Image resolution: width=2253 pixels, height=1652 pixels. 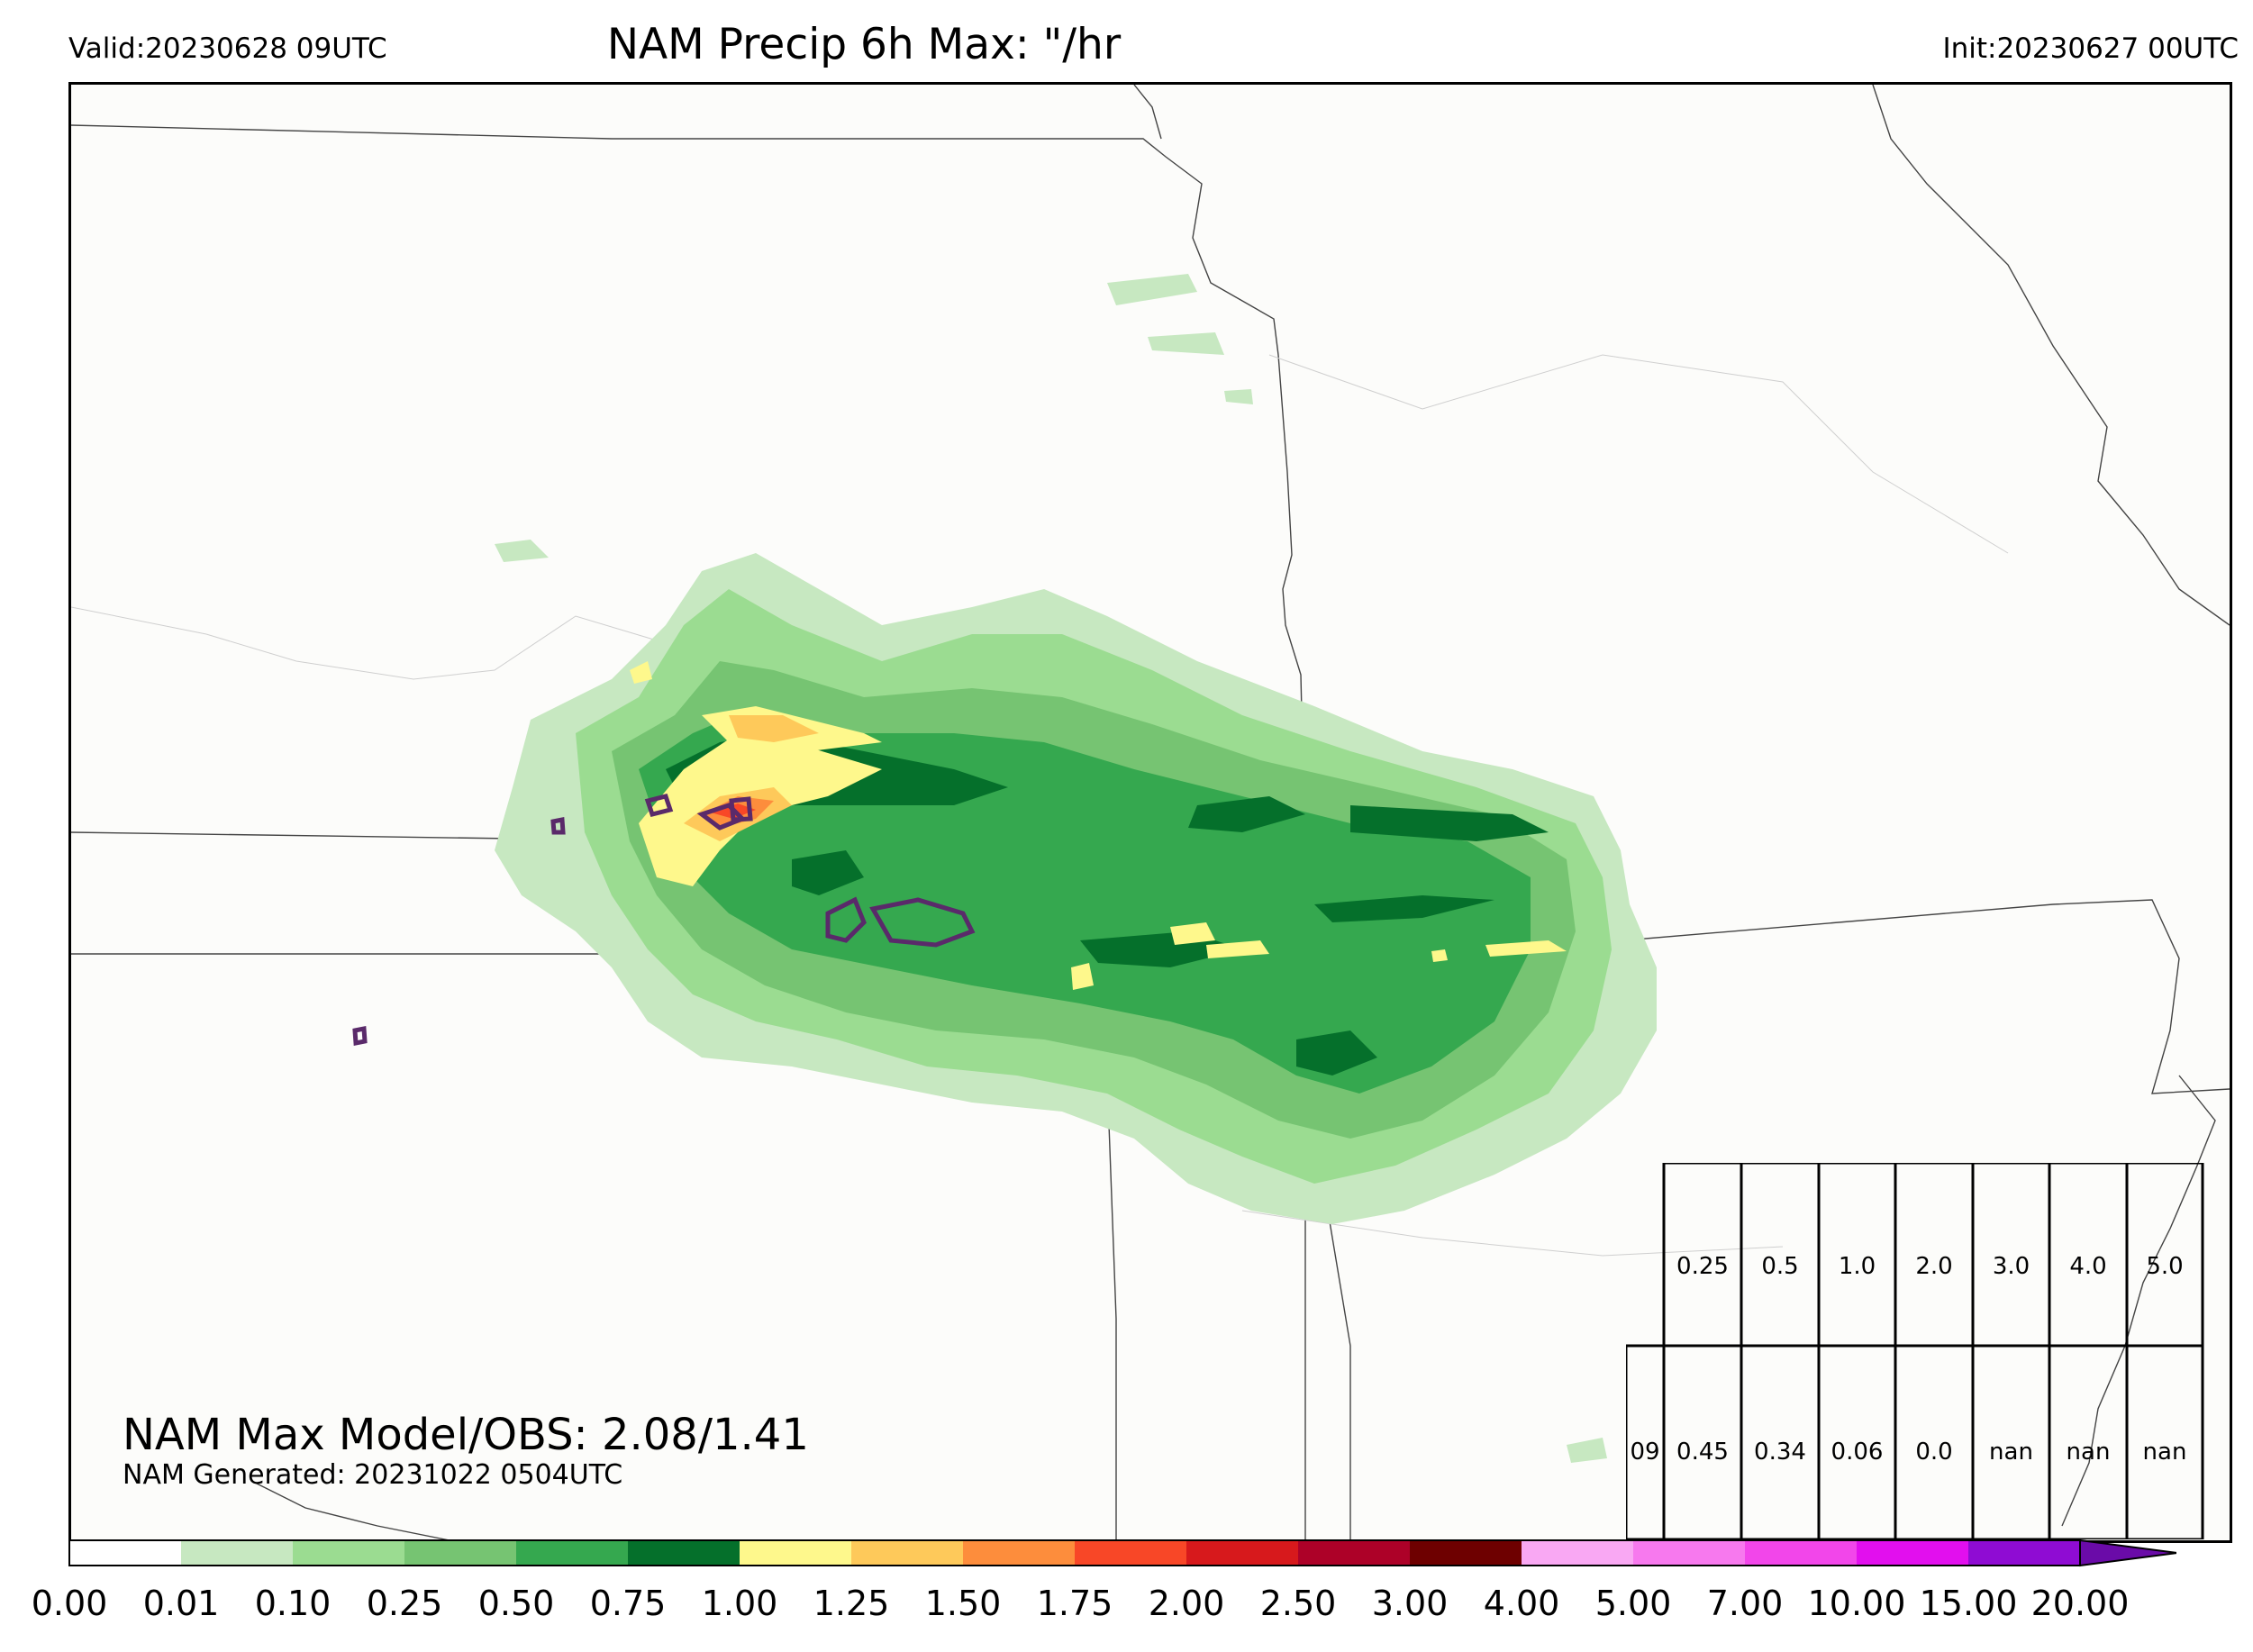 What do you see at coordinates (1521, 1603) in the screenshot?
I see `colorbar-tick-label: 4.00` at bounding box center [1521, 1603].